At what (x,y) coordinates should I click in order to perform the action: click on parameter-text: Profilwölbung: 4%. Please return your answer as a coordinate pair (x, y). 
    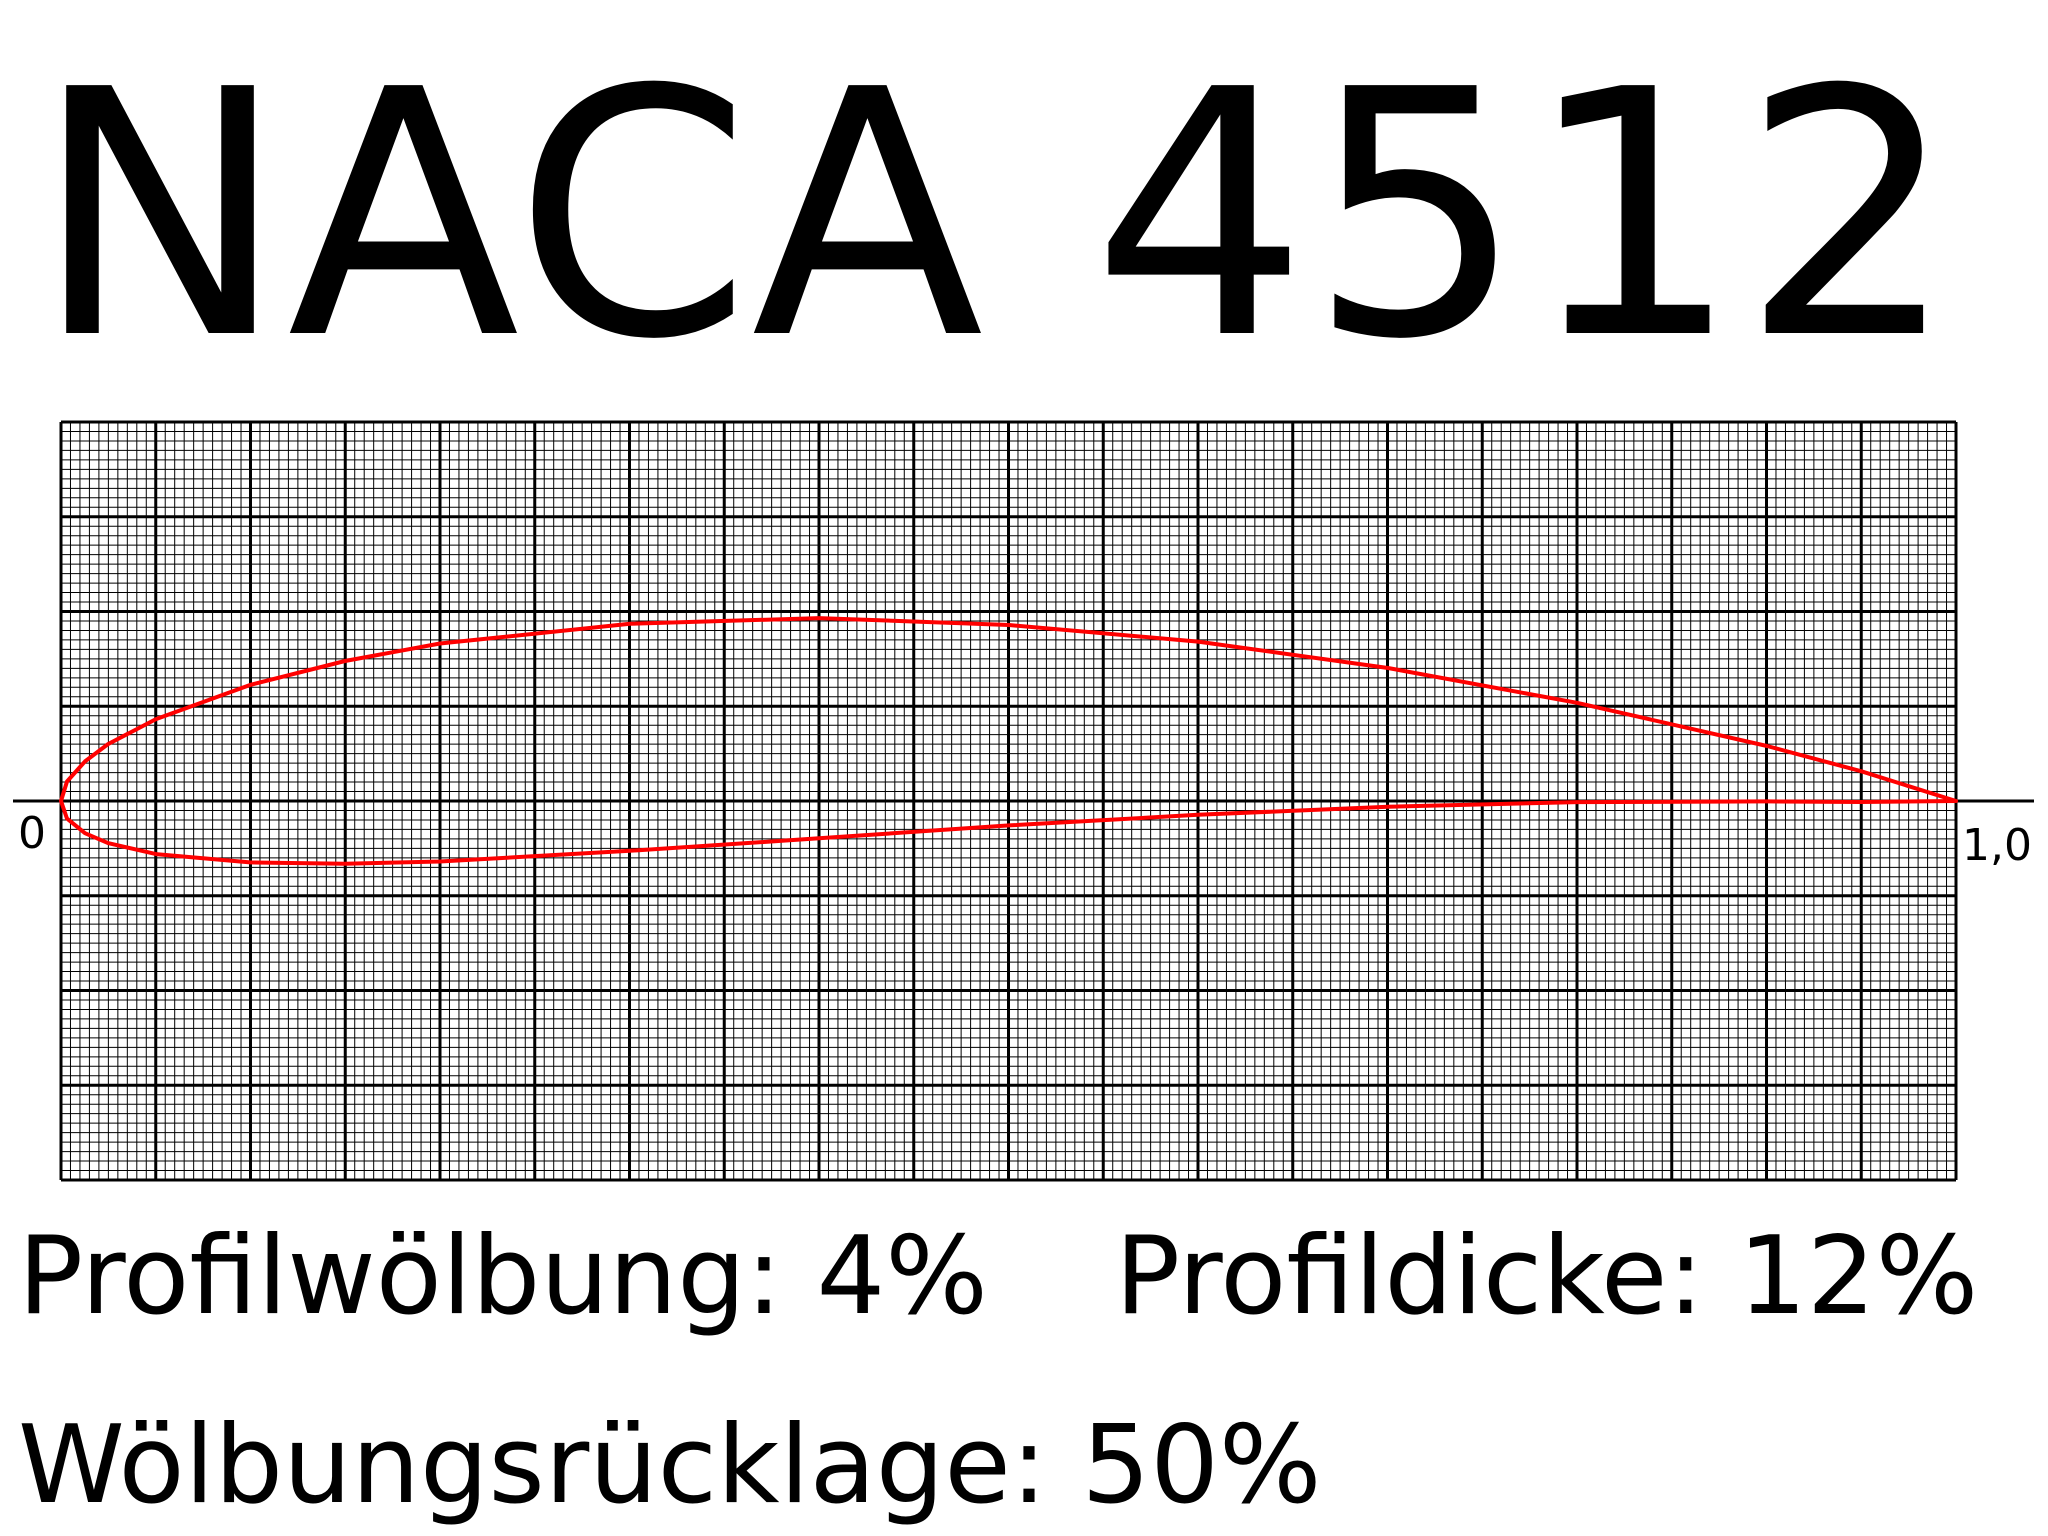
    Looking at the image, I should click on (503, 1276).